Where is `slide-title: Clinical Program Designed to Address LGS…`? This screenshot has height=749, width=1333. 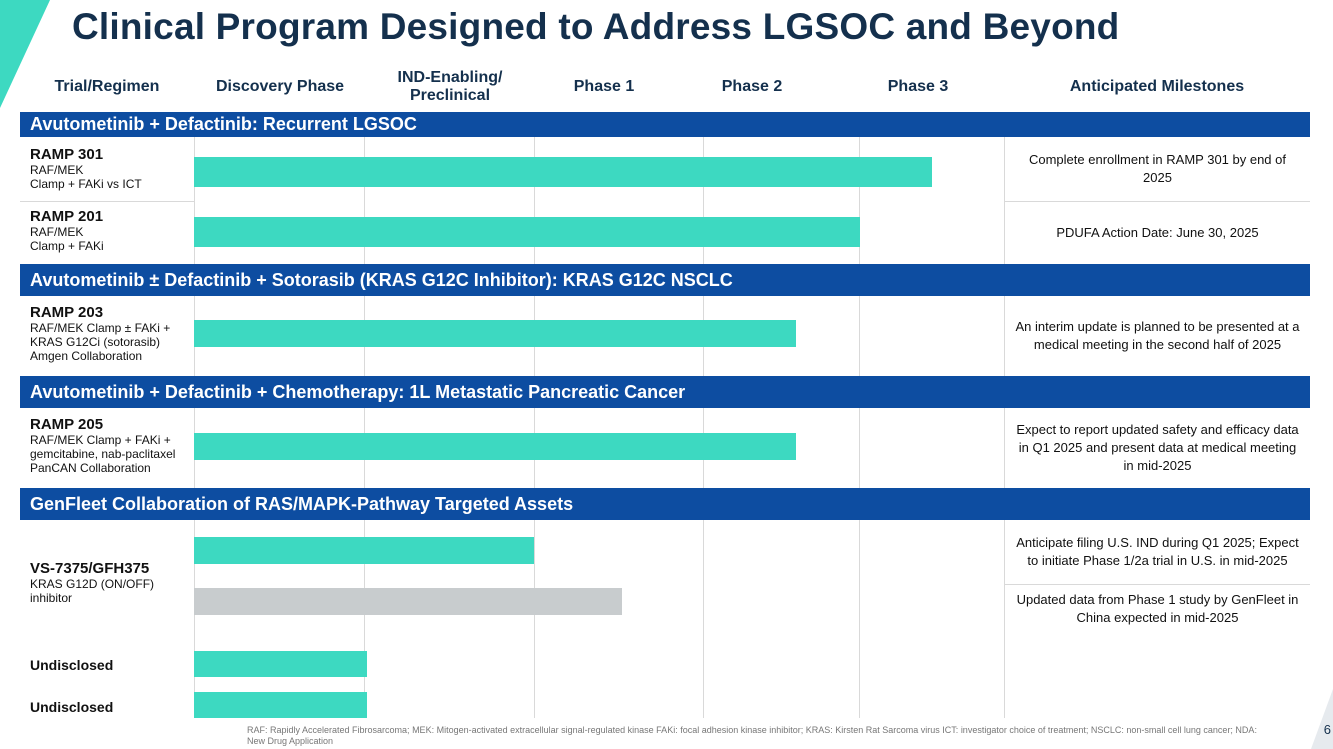
slide-title: Clinical Program Designed to Address LGS… is located at coordinates (596, 26).